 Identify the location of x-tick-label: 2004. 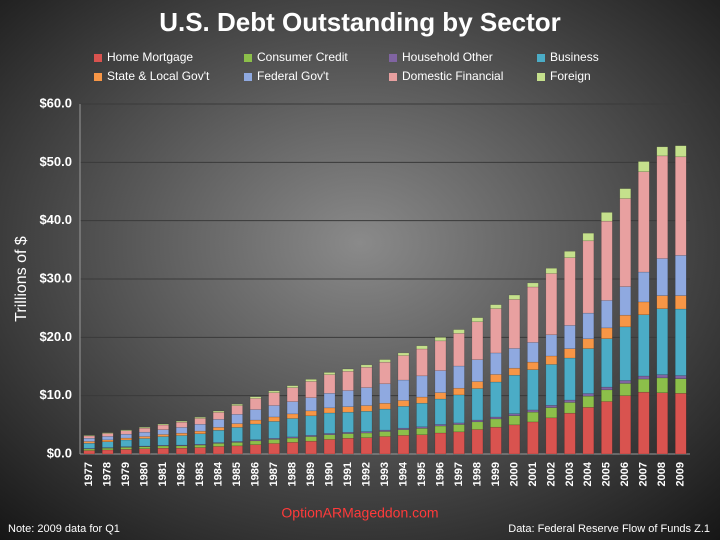
(588, 473).